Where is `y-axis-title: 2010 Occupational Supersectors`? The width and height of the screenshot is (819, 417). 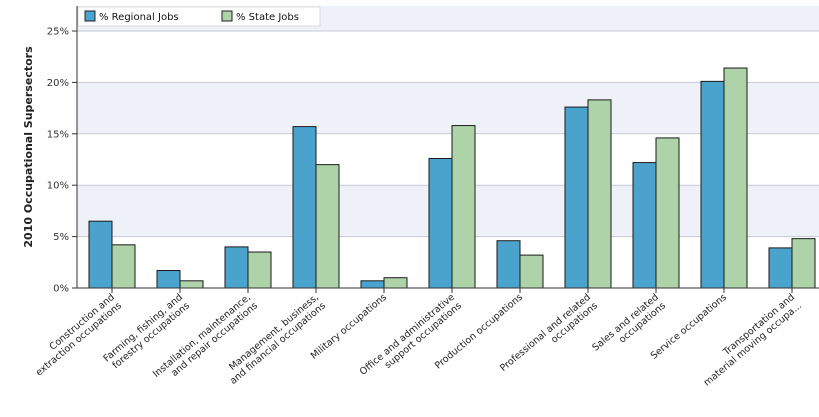 y-axis-title: 2010 Occupational Supersectors is located at coordinates (28, 147).